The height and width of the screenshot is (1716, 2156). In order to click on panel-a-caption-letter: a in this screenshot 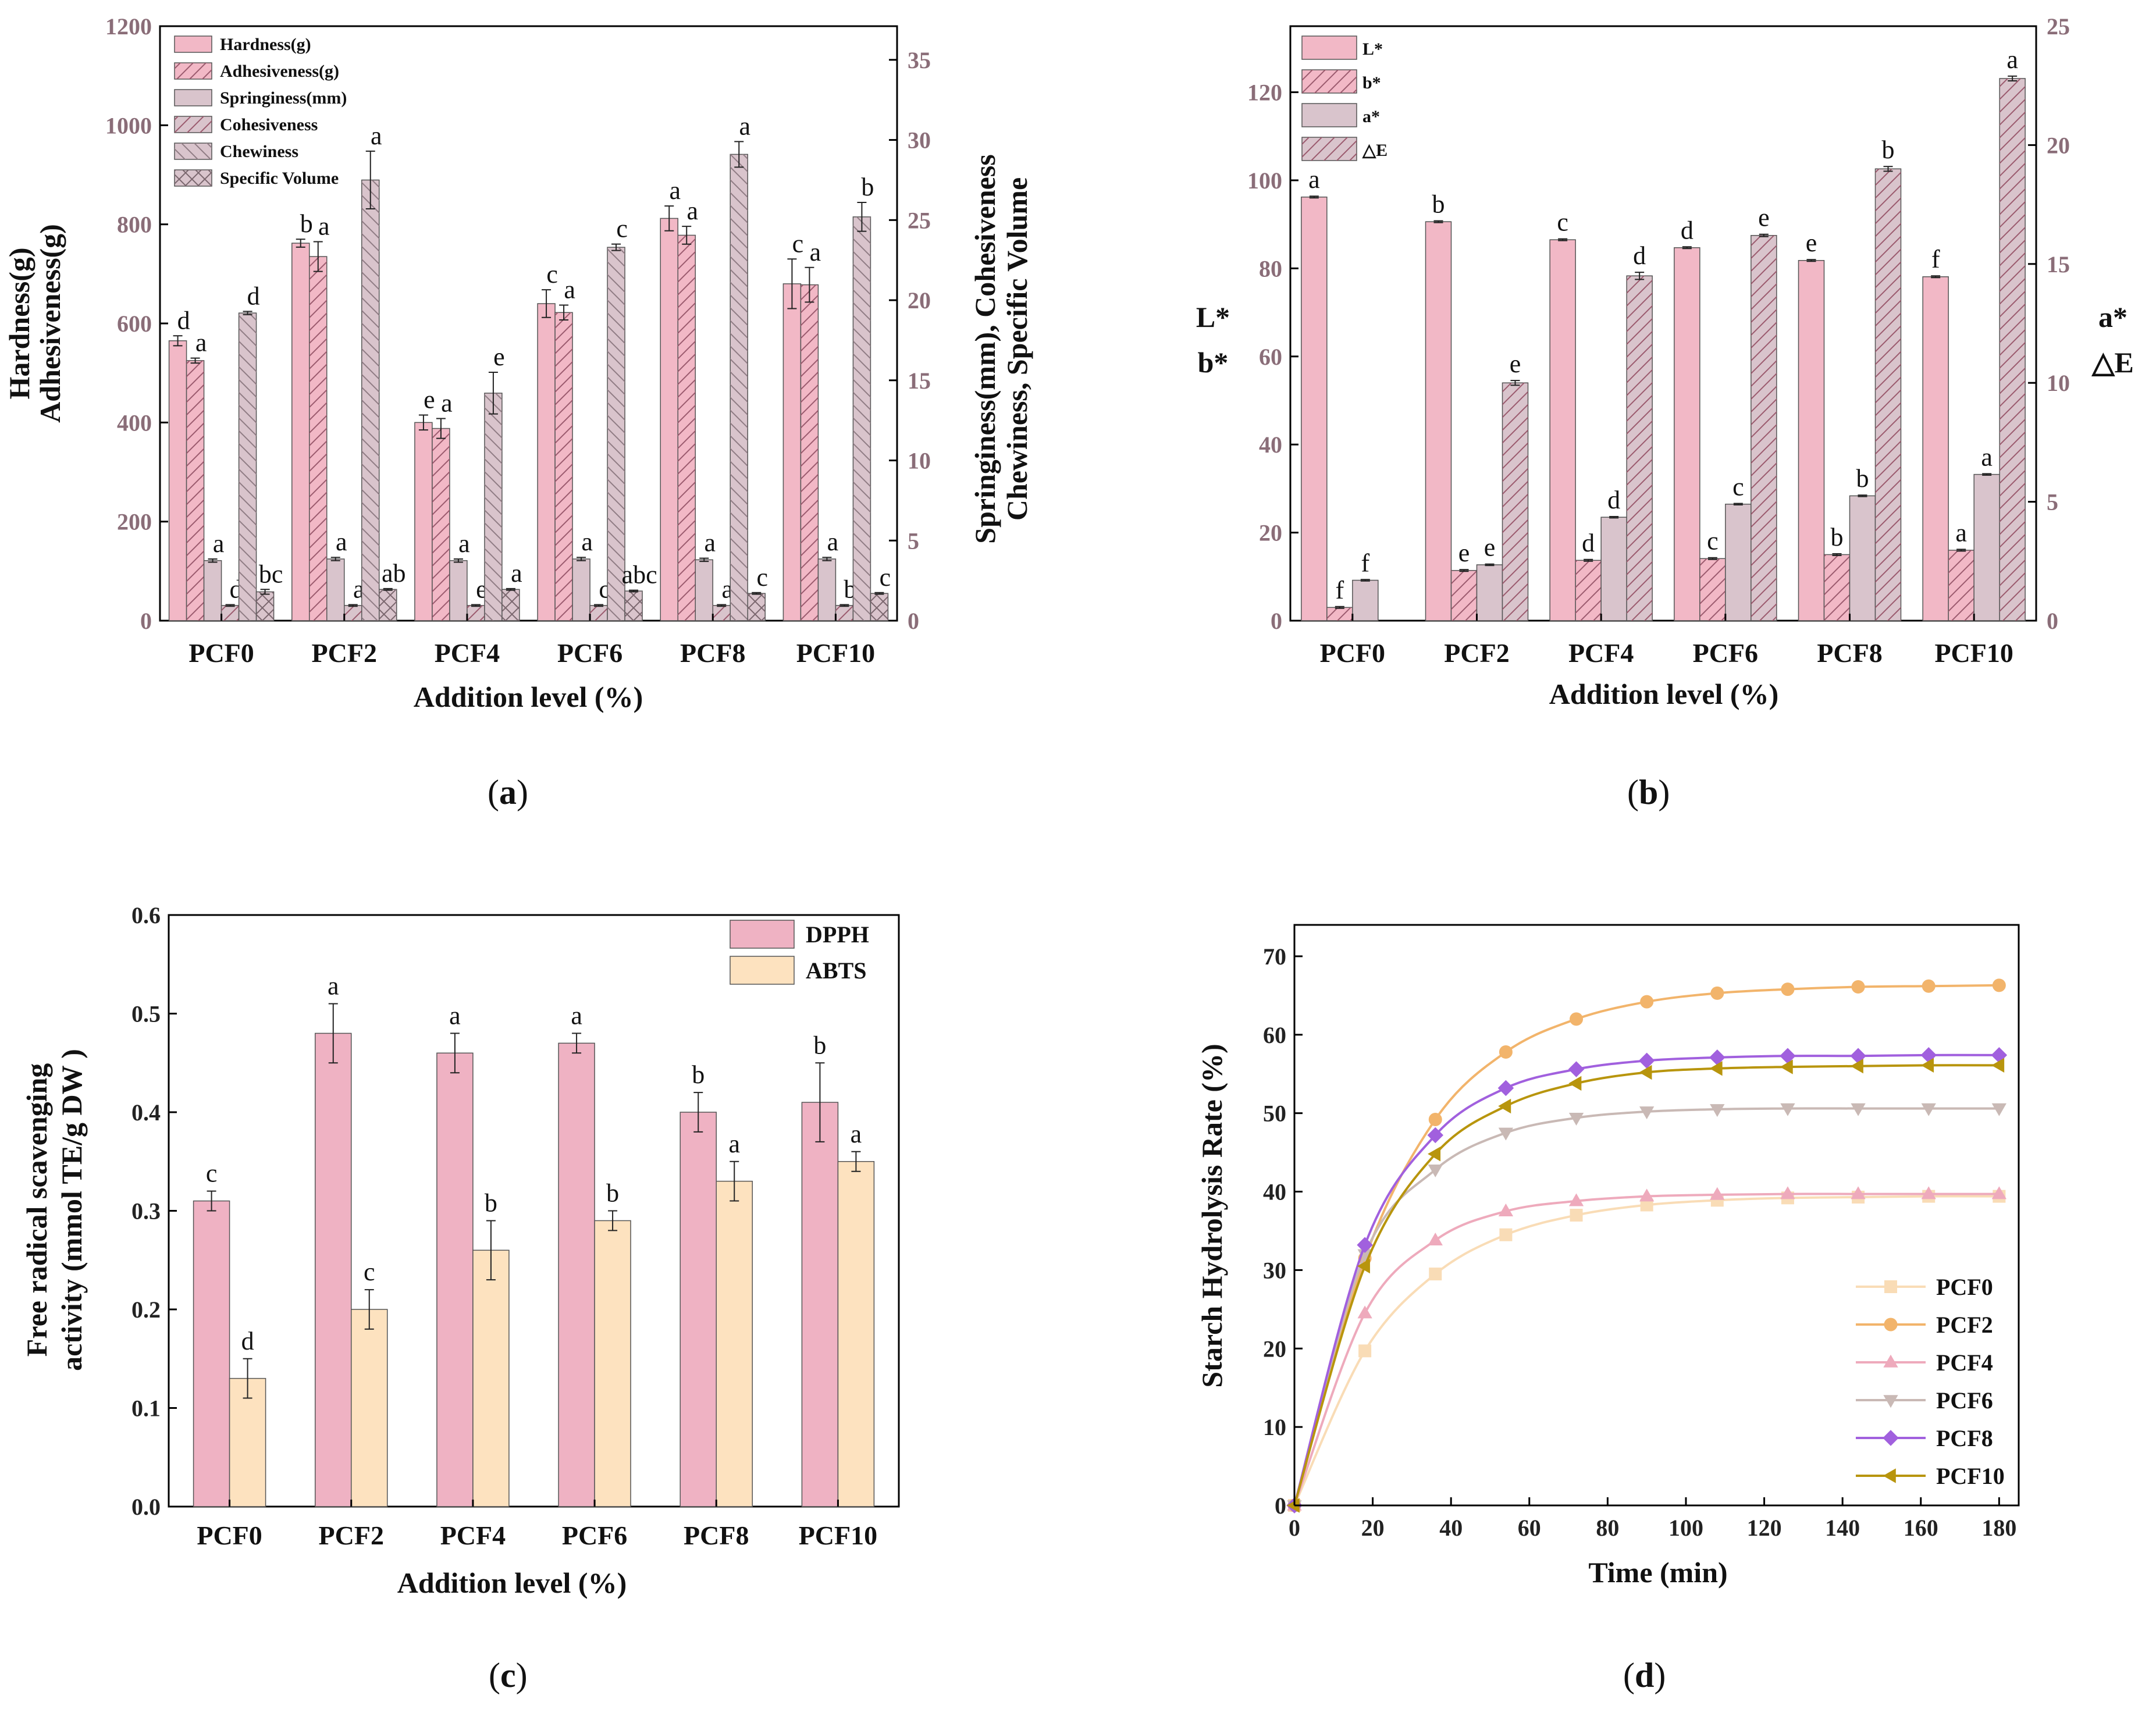, I will do `click(508, 792)`.